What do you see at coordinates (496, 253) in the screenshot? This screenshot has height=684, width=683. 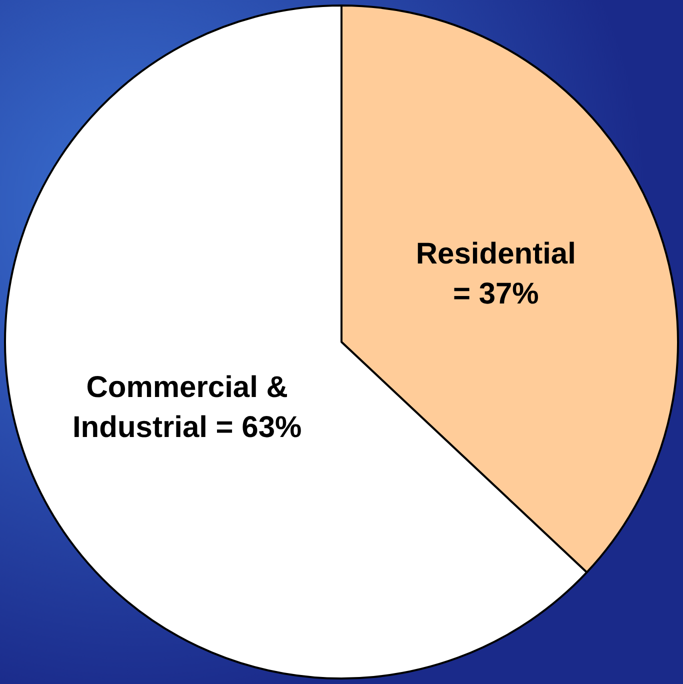 I see `slice-label: Residential` at bounding box center [496, 253].